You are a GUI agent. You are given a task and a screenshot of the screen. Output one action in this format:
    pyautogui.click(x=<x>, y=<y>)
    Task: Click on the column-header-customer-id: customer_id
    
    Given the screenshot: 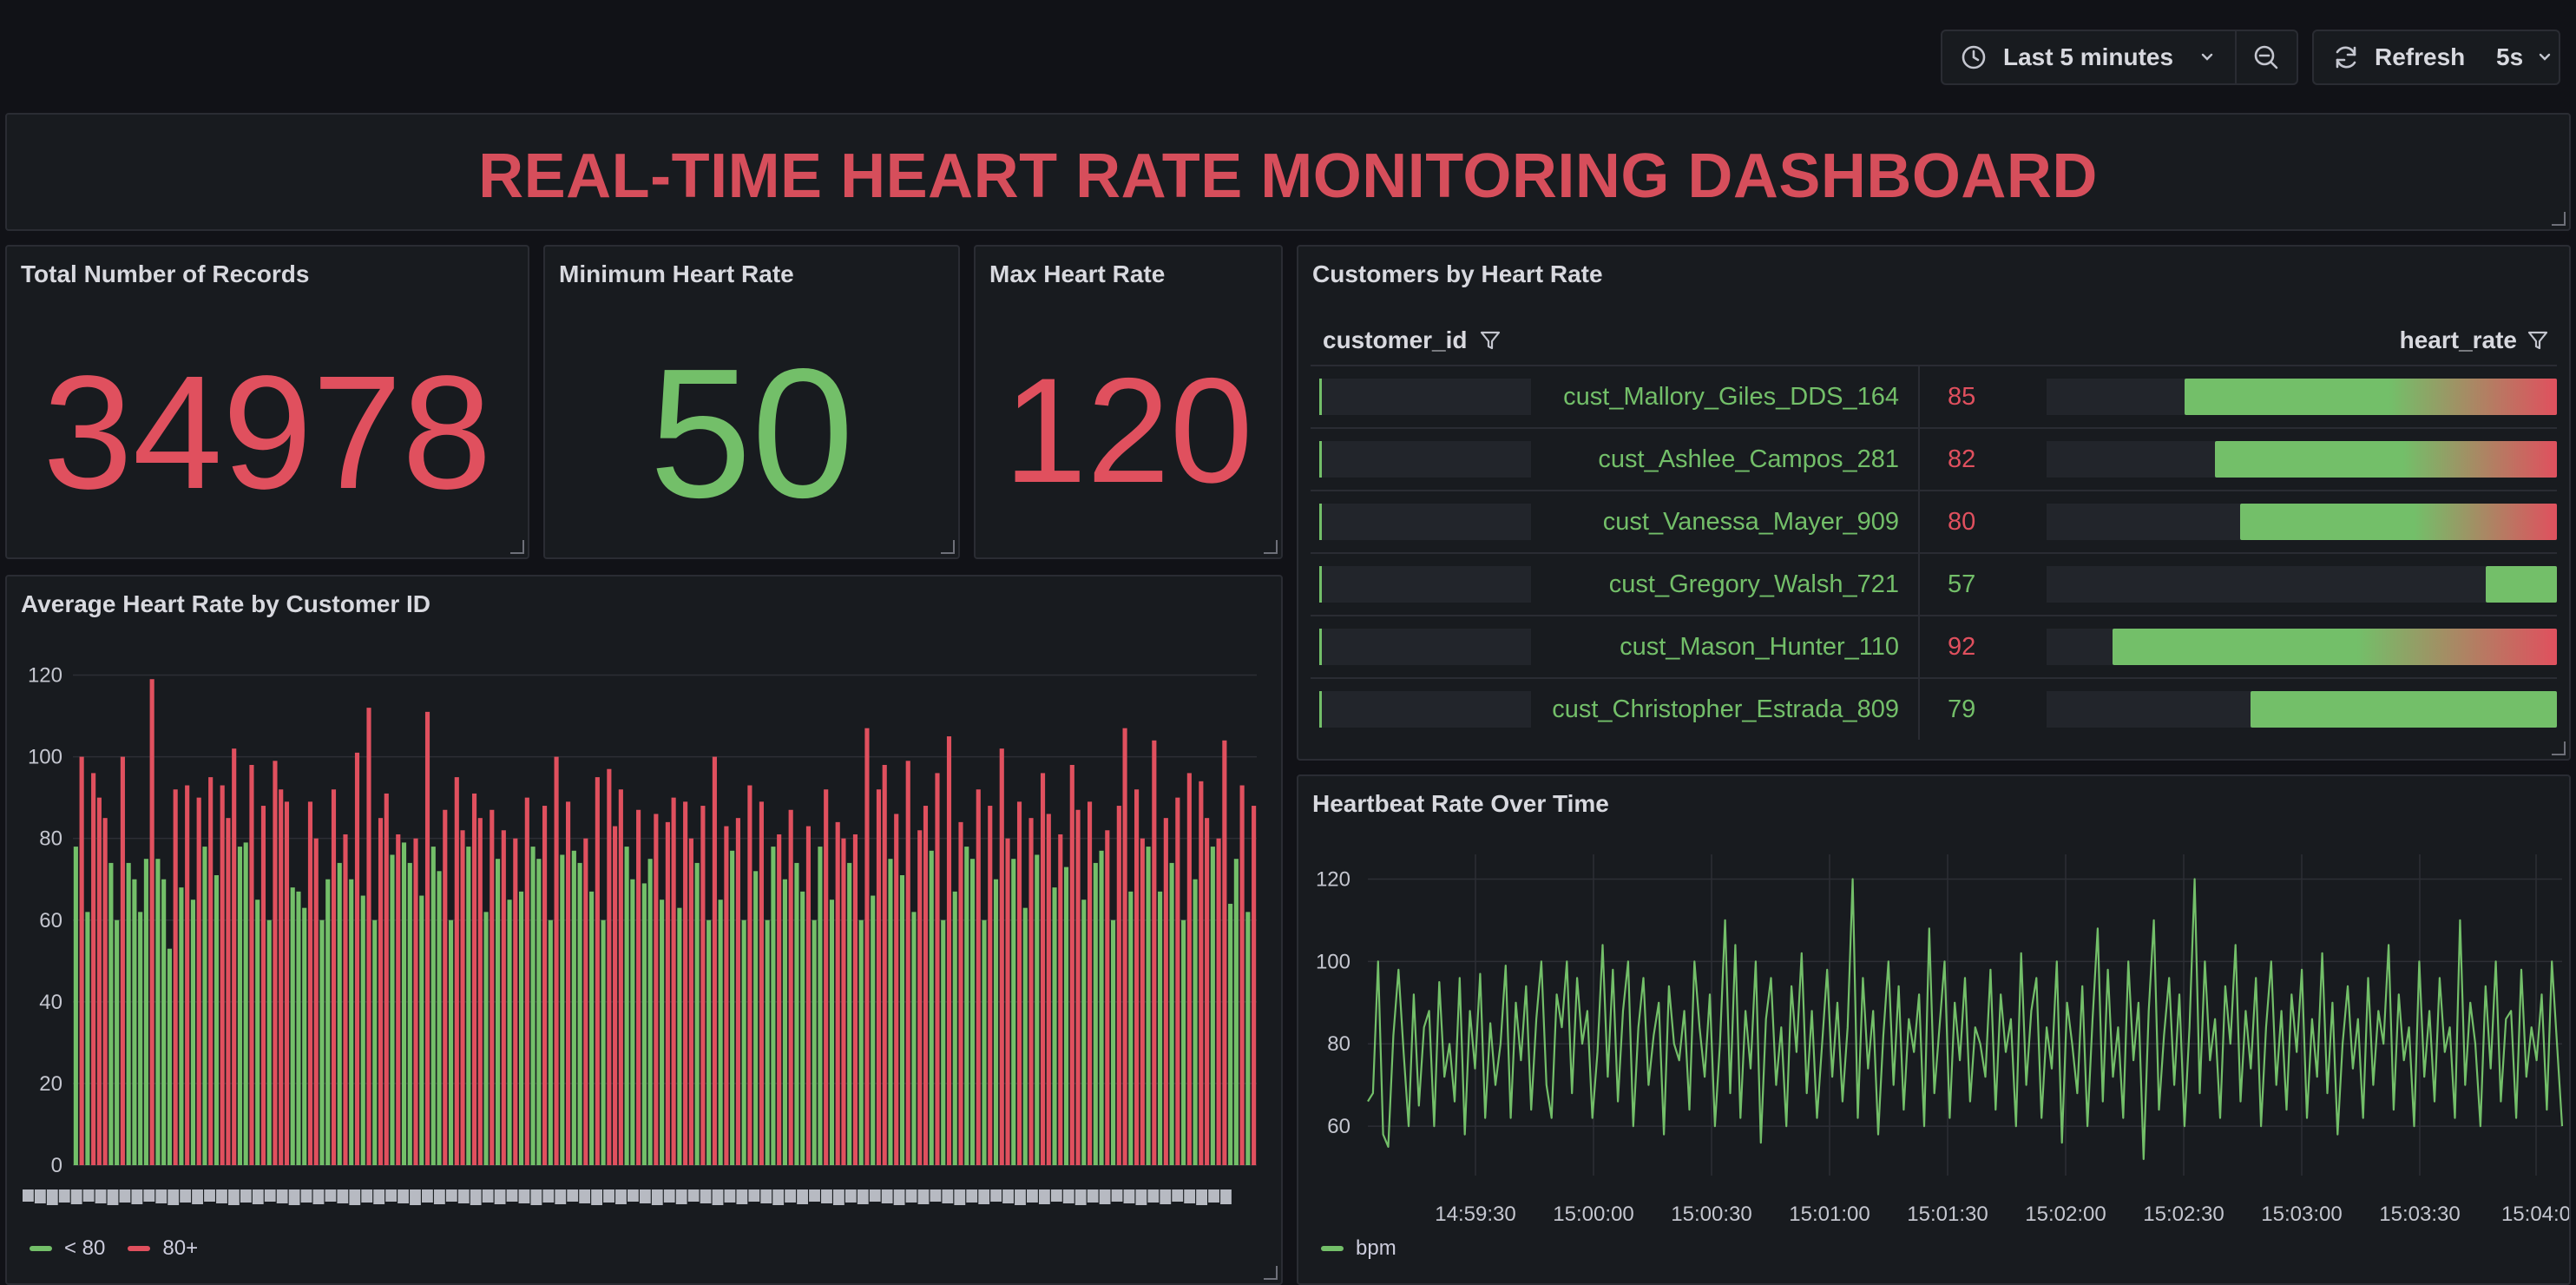 What is the action you would take?
    pyautogui.click(x=1412, y=340)
    